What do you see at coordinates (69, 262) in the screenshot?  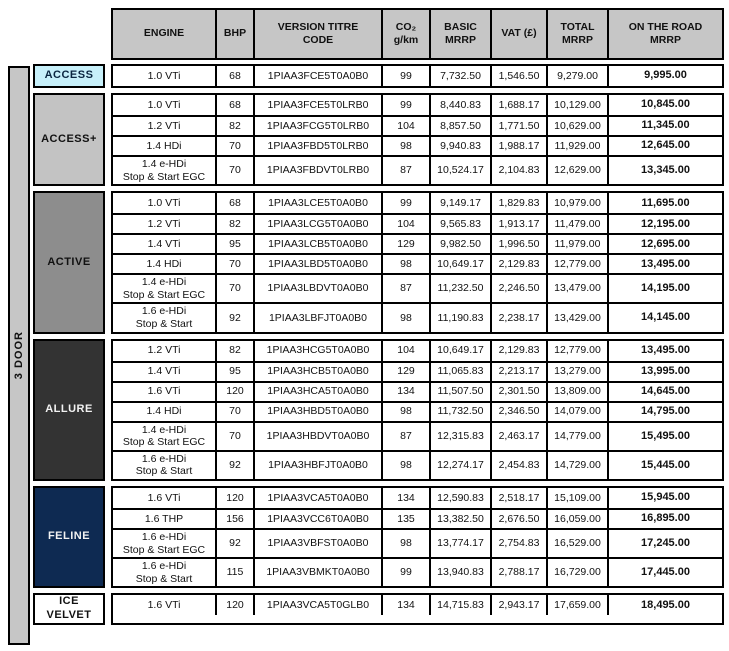 I see `trim-label-active: ACTIVE` at bounding box center [69, 262].